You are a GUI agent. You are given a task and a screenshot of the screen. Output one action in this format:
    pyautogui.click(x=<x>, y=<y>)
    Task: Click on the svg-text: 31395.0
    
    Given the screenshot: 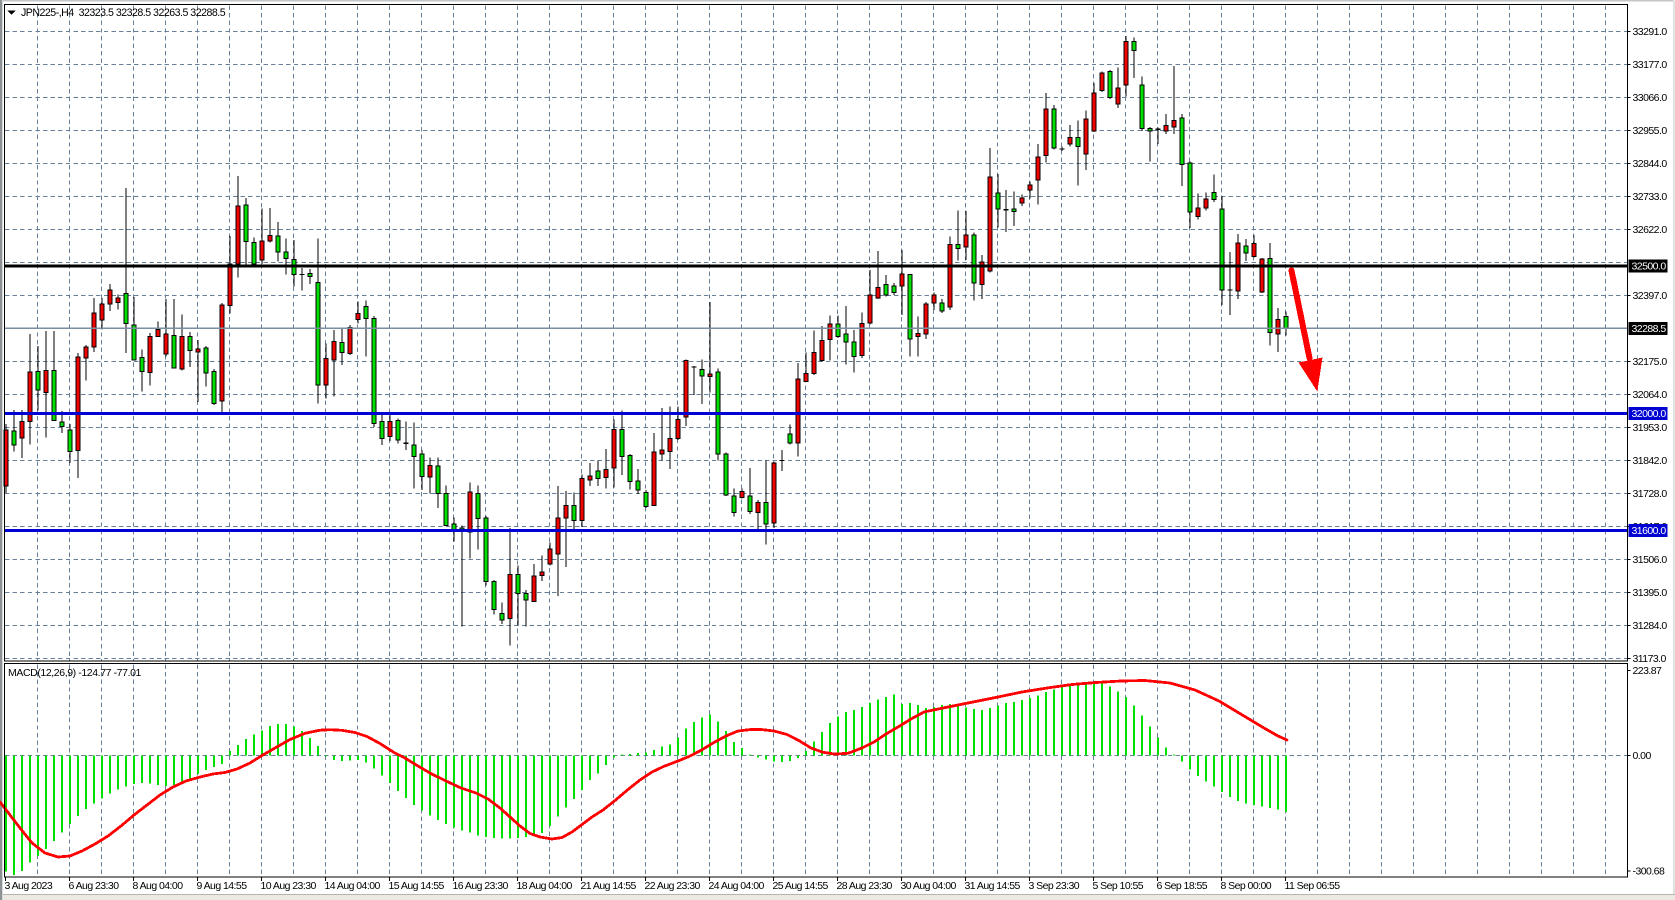 What is the action you would take?
    pyautogui.click(x=1650, y=593)
    